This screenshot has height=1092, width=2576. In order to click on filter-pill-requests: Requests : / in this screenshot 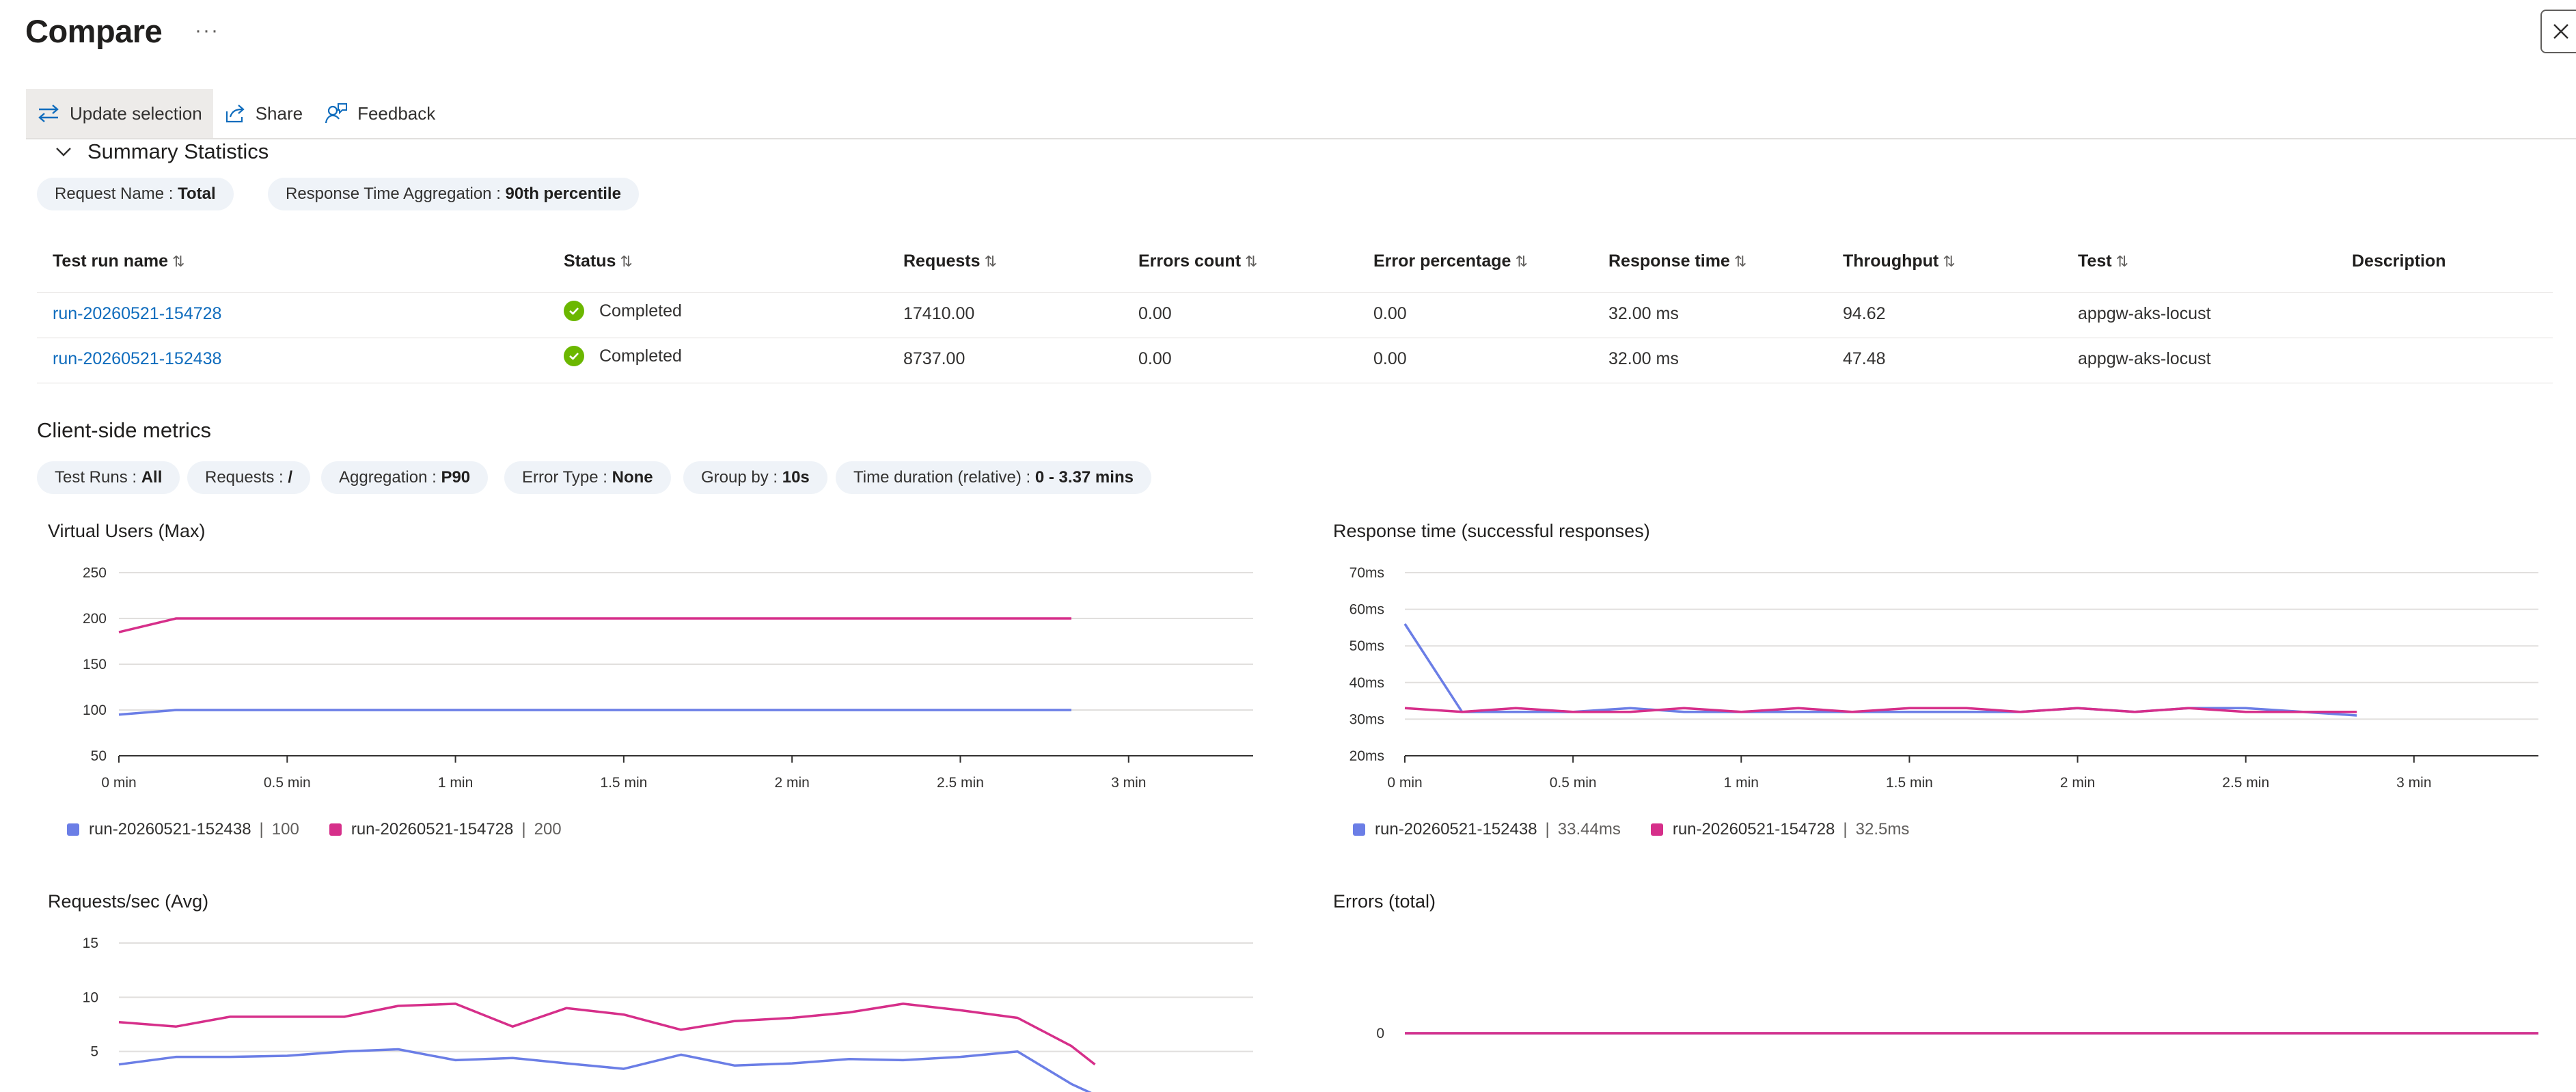, I will do `click(249, 477)`.